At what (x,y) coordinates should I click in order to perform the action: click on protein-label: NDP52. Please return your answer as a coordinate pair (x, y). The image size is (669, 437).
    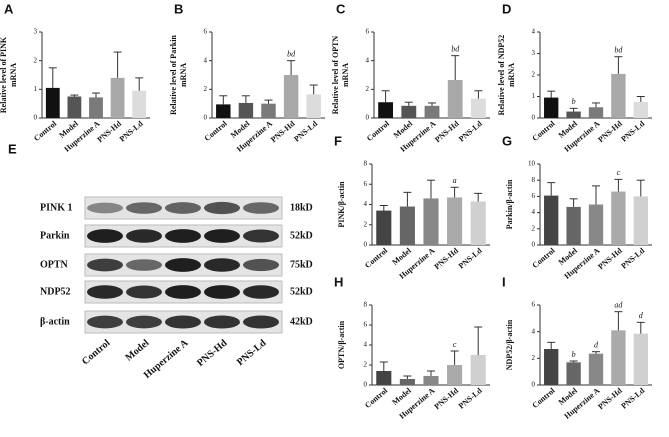
    Looking at the image, I should click on (55, 291).